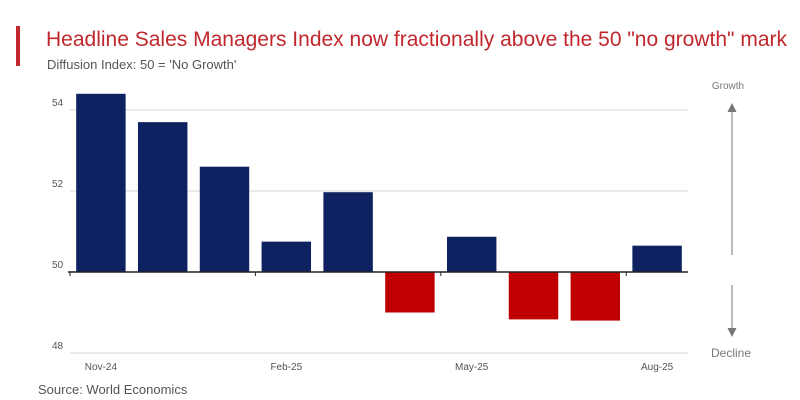  What do you see at coordinates (113, 389) in the screenshot?
I see `source-note: Source: World Economics` at bounding box center [113, 389].